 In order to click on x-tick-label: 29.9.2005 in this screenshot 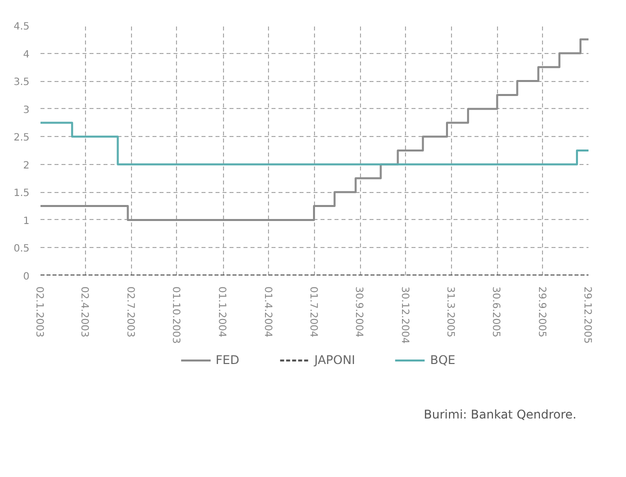, I will do `click(541, 312)`.